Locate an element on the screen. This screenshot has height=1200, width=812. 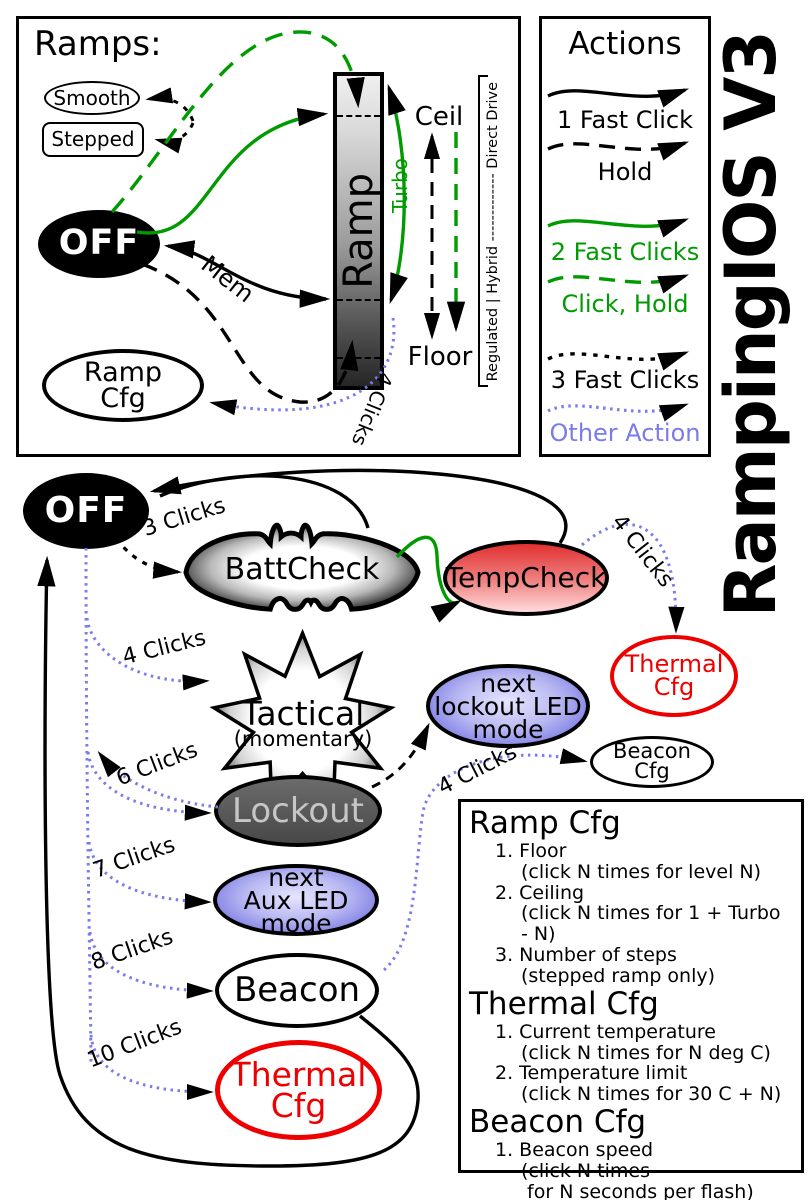
off-main-label: OFF is located at coordinates (86, 510).